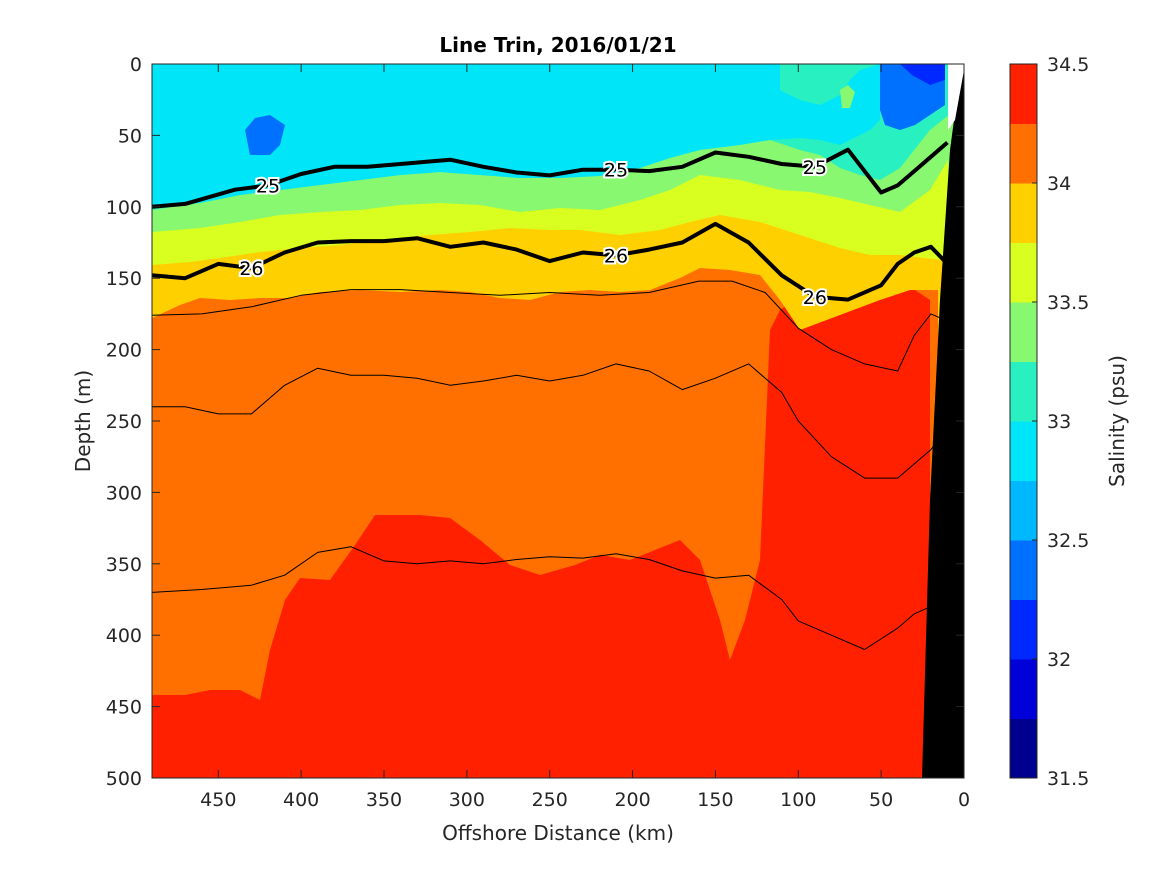  Describe the element at coordinates (124, 565) in the screenshot. I see `y-tick-label: 350` at that location.